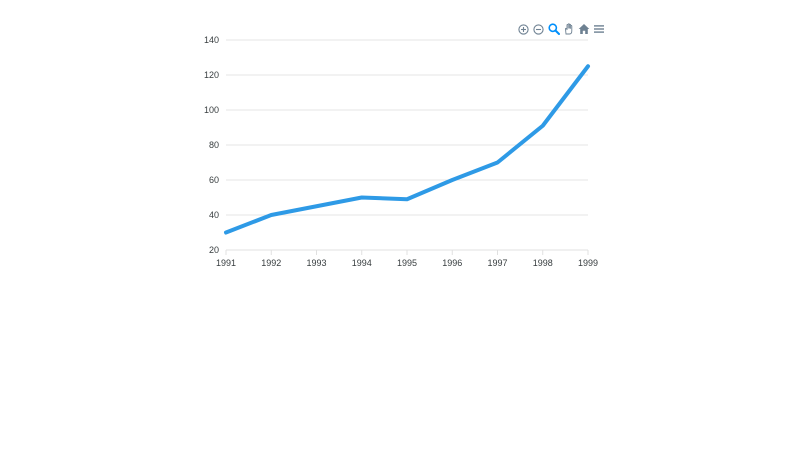  Describe the element at coordinates (407, 252) in the screenshot. I see `axis-layer` at that location.